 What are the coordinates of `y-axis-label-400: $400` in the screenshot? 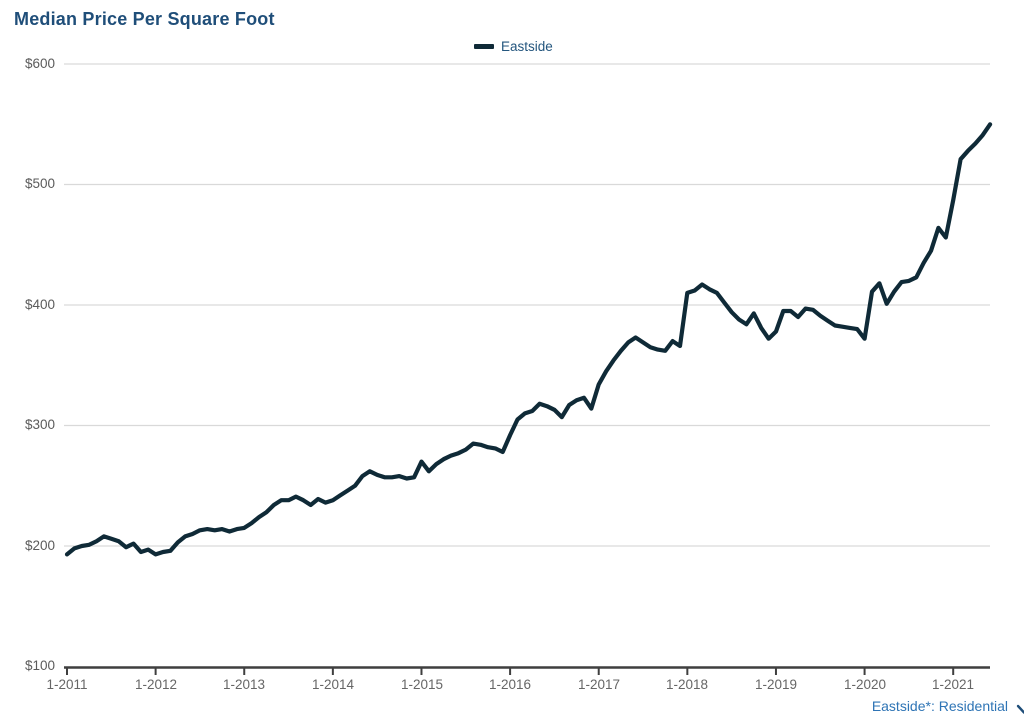 It's located at (39, 304).